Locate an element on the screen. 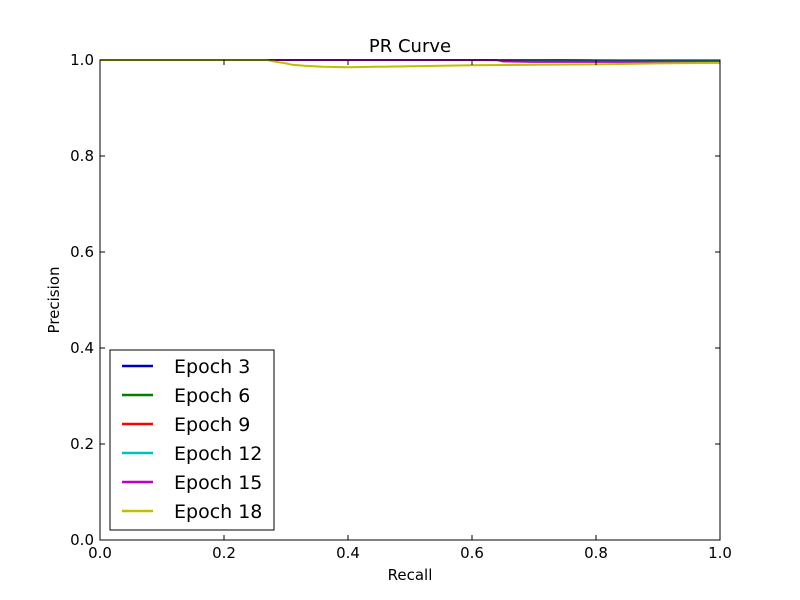 The width and height of the screenshot is (800, 600). y-tick-label: 0.6 is located at coordinates (82, 252).